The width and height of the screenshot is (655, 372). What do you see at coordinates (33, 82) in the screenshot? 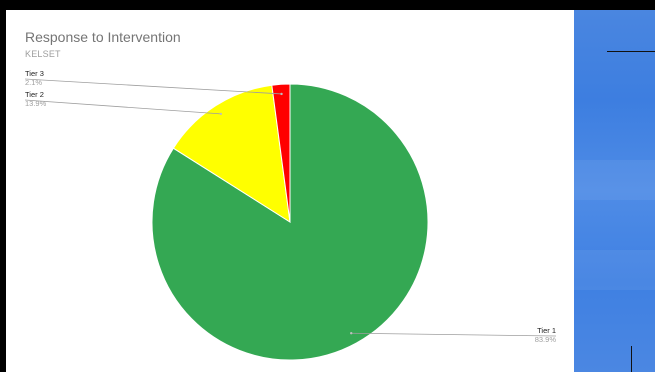
I see `slice-value-tier-3: 2.1%` at bounding box center [33, 82].